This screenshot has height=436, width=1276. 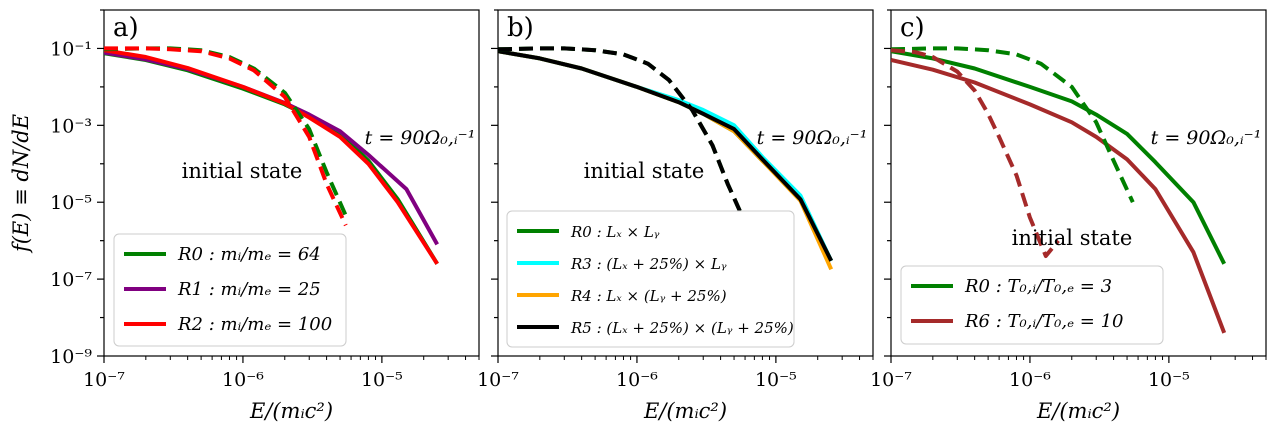 What do you see at coordinates (71, 357) in the screenshot?
I see `y-tick-label: 10⁻⁹` at bounding box center [71, 357].